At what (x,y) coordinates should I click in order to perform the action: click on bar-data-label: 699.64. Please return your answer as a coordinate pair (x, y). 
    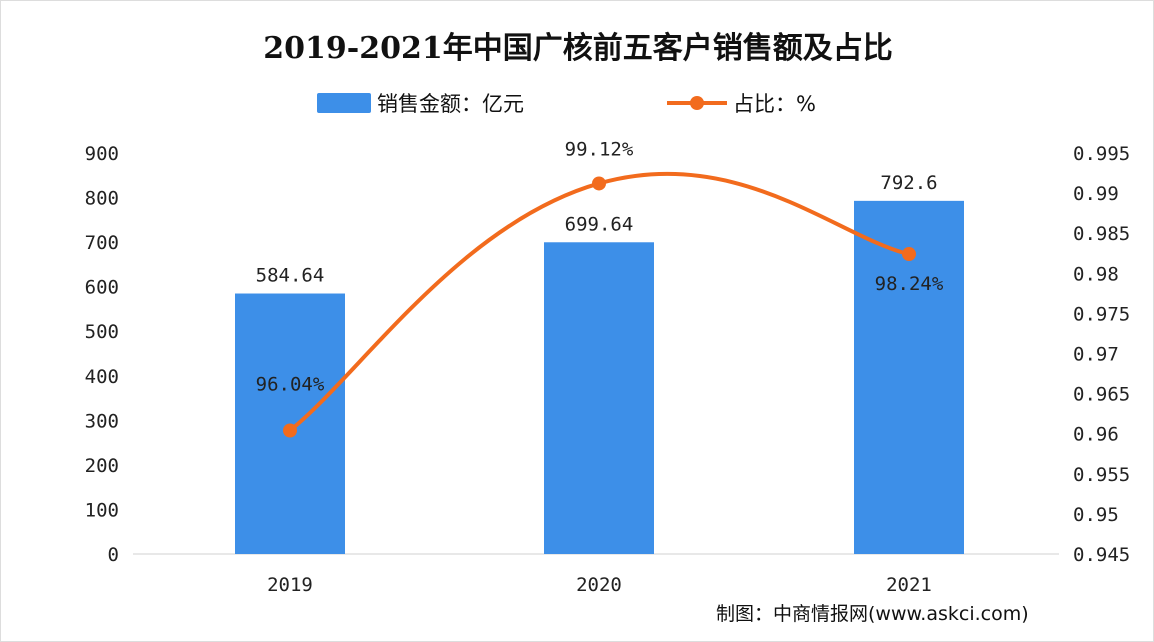
    Looking at the image, I should click on (599, 224).